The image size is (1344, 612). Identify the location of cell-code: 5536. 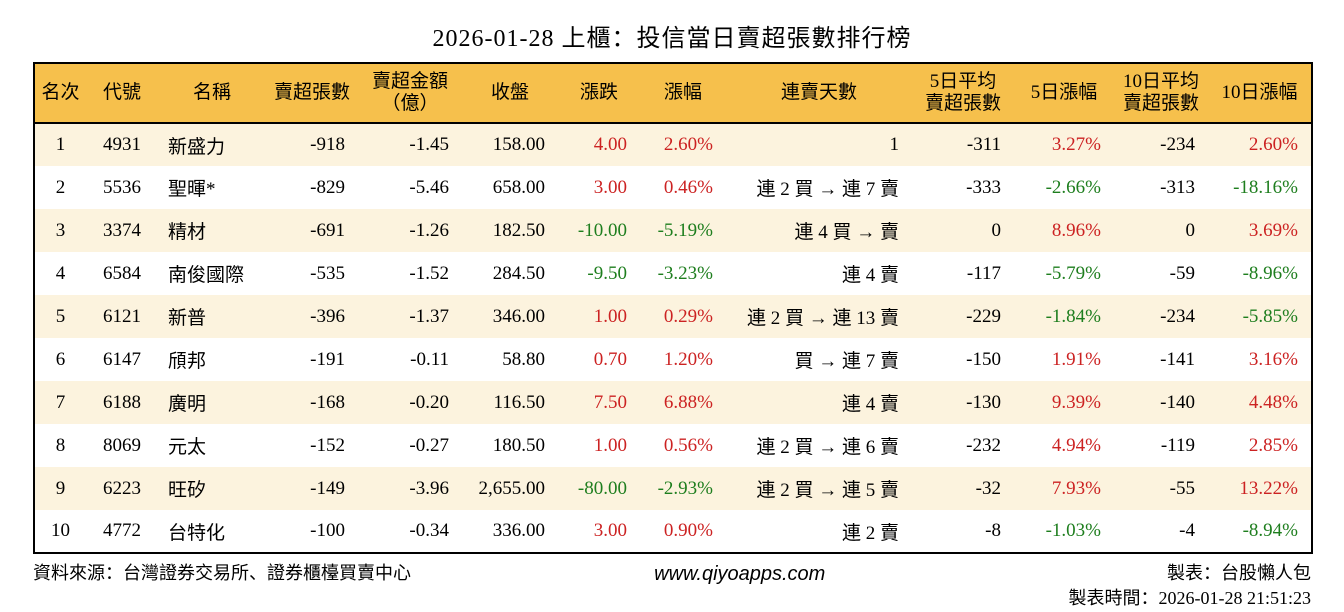
(122, 187).